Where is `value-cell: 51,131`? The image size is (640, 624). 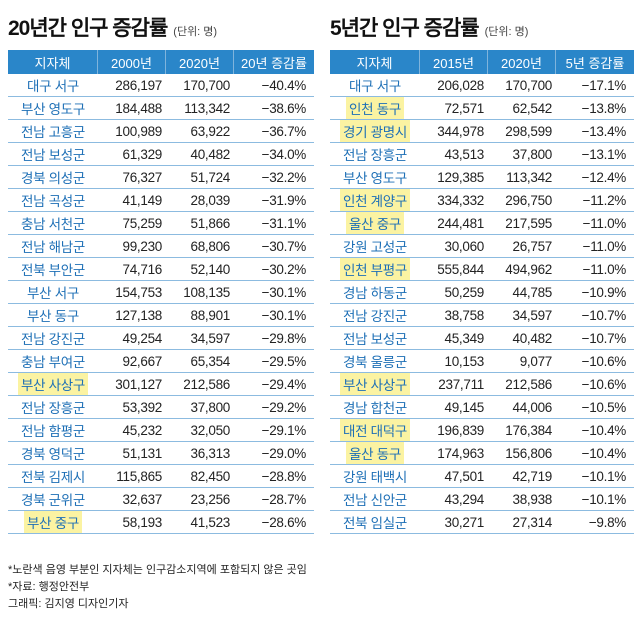
value-cell: 51,131 is located at coordinates (132, 453).